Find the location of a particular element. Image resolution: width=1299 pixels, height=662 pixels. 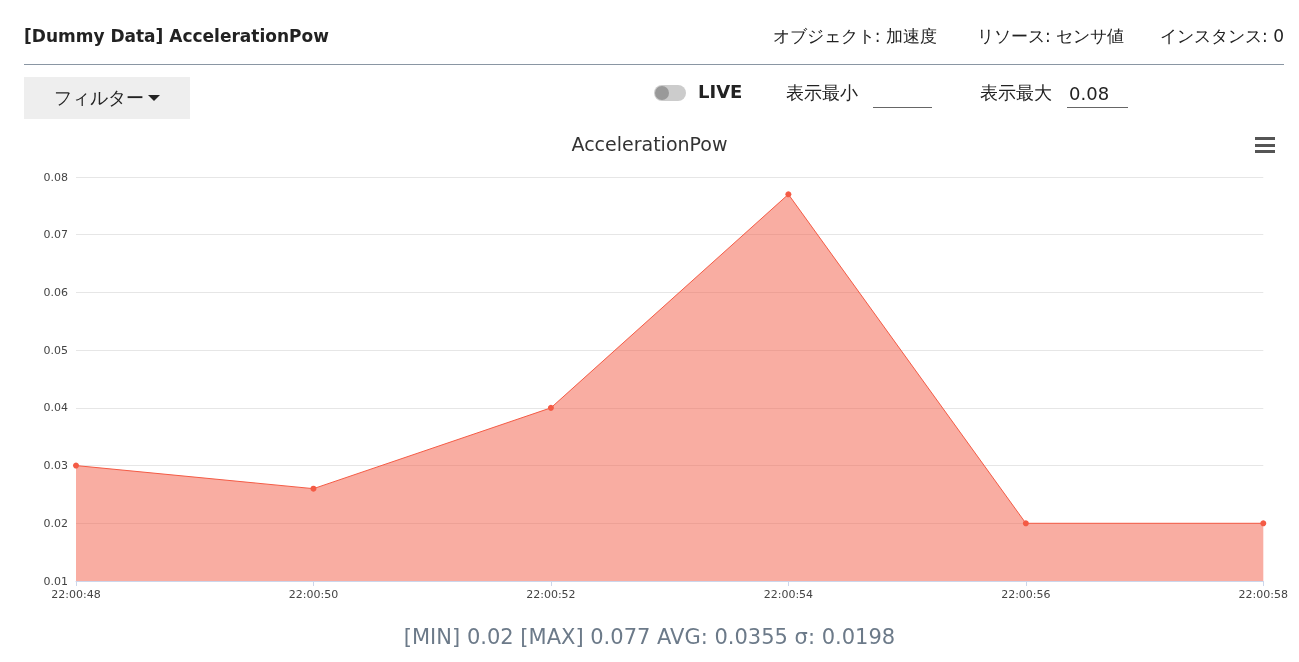

y-tick-label: 0.06 is located at coordinates (55, 292).